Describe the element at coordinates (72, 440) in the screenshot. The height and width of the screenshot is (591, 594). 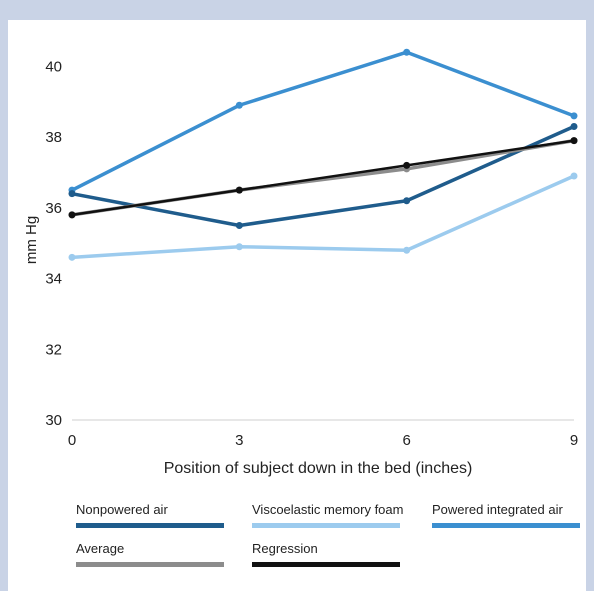
I see `x-tick-label: 0` at that location.